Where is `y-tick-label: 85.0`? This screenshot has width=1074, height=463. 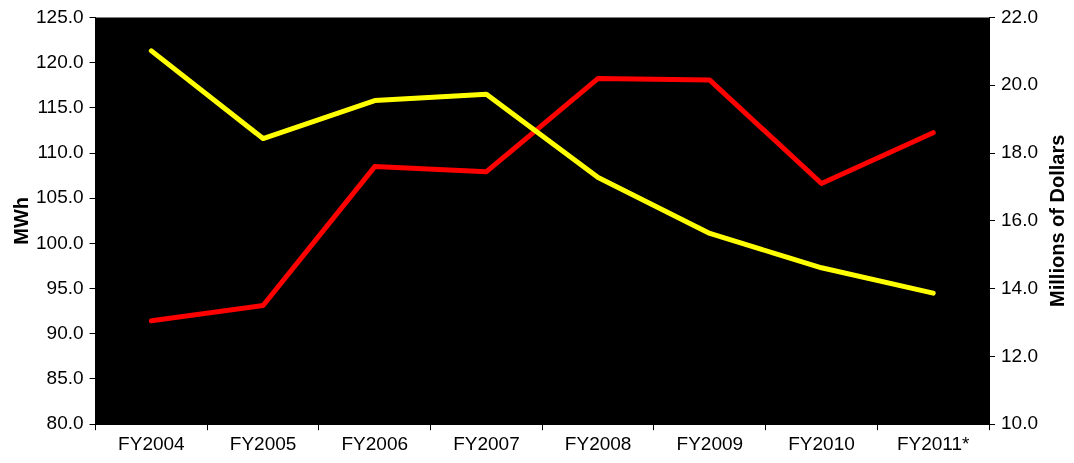 y-tick-label: 85.0 is located at coordinates (65, 378).